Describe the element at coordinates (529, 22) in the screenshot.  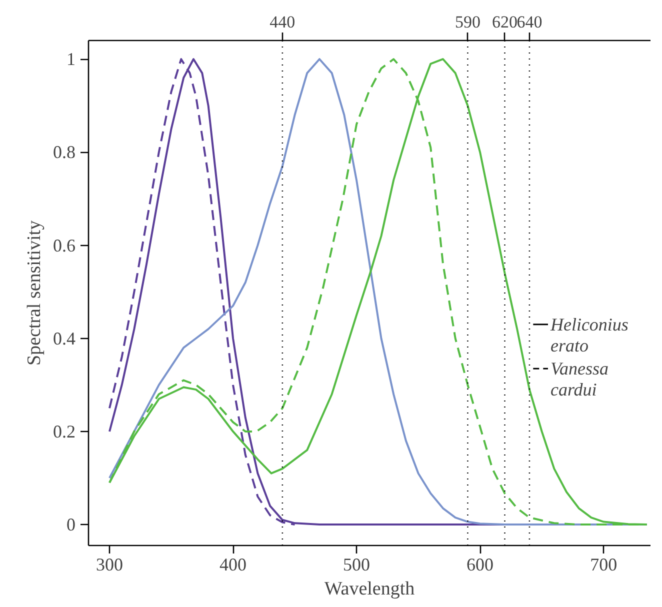
I see `x2-tick-label: 640` at that location.